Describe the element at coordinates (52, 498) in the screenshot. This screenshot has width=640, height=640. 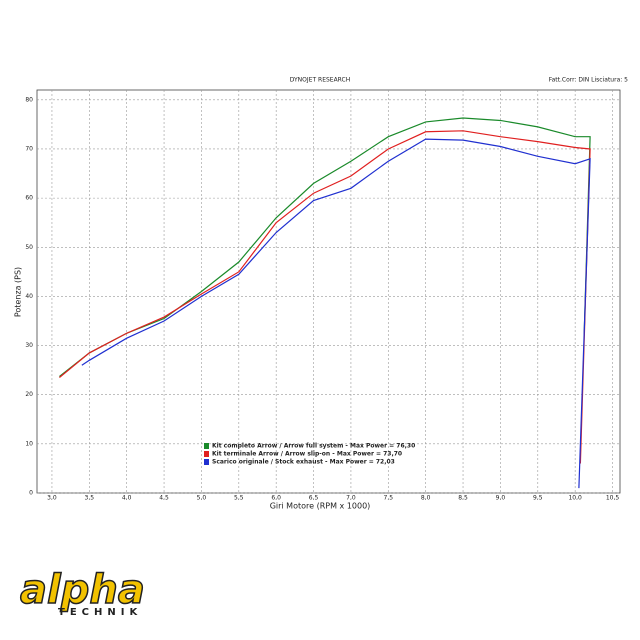
I see `x-tick-label: 3,0` at that location.